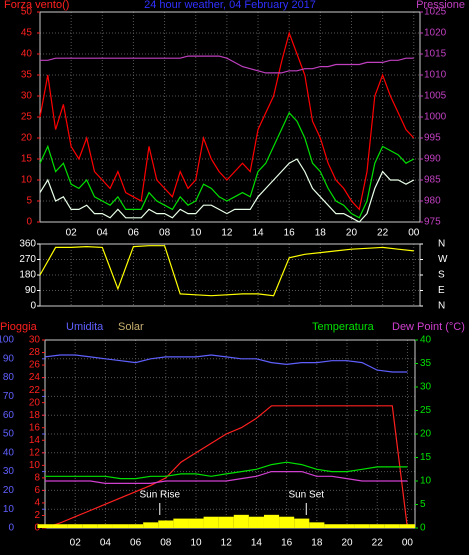 The width and height of the screenshot is (469, 555). What do you see at coordinates (441, 290) in the screenshot?
I see `tick-label: E` at bounding box center [441, 290].